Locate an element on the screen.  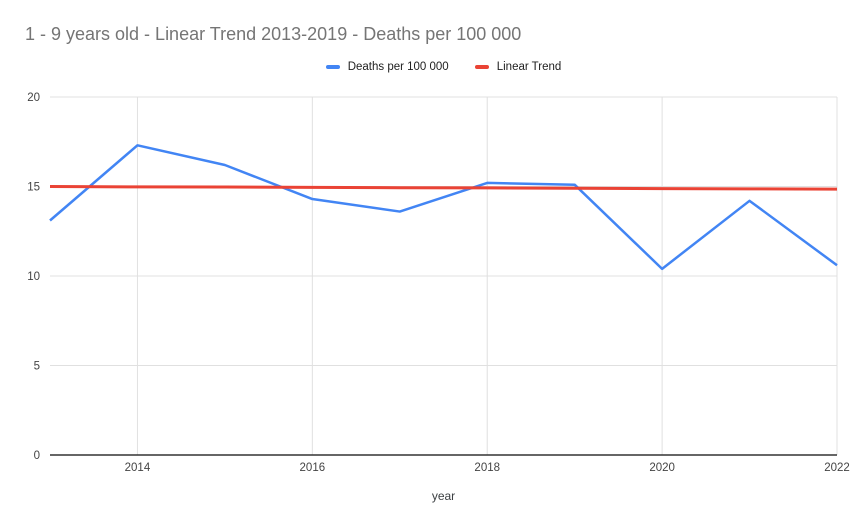
legend-label: Linear Trend is located at coordinates (529, 67).